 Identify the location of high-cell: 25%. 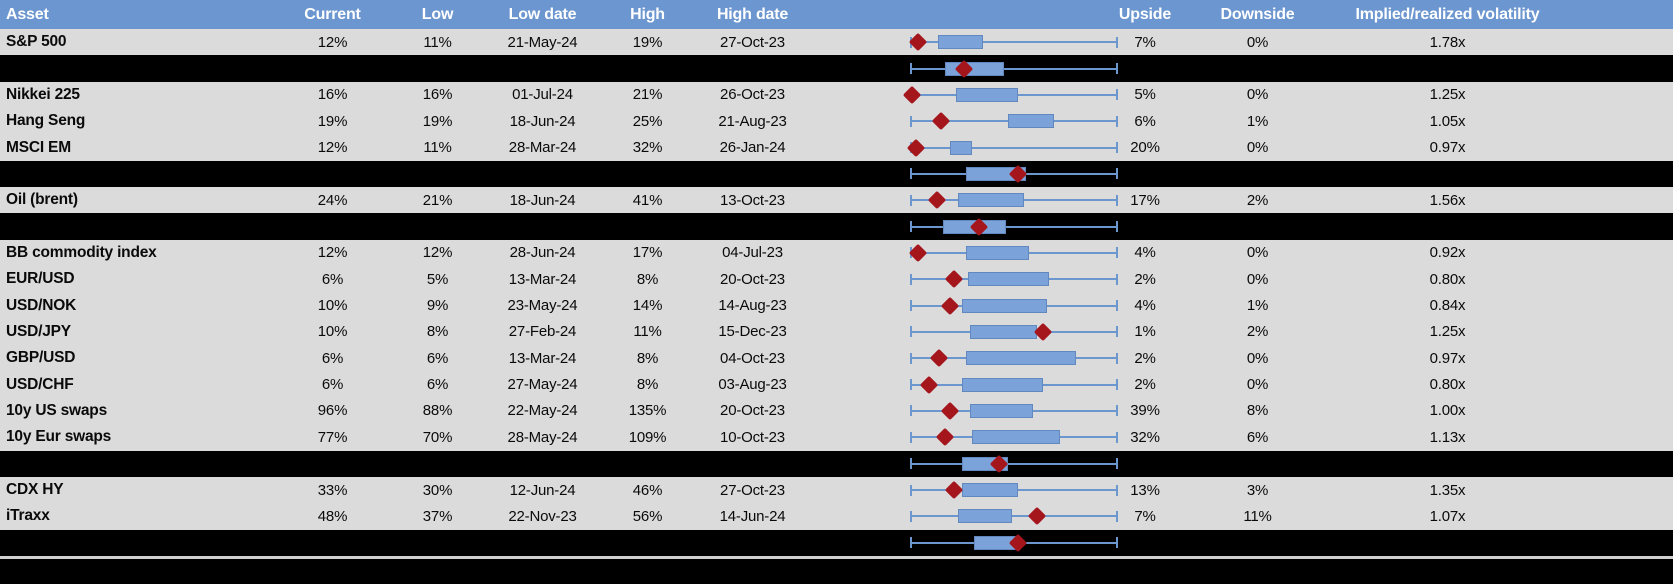
(647, 121).